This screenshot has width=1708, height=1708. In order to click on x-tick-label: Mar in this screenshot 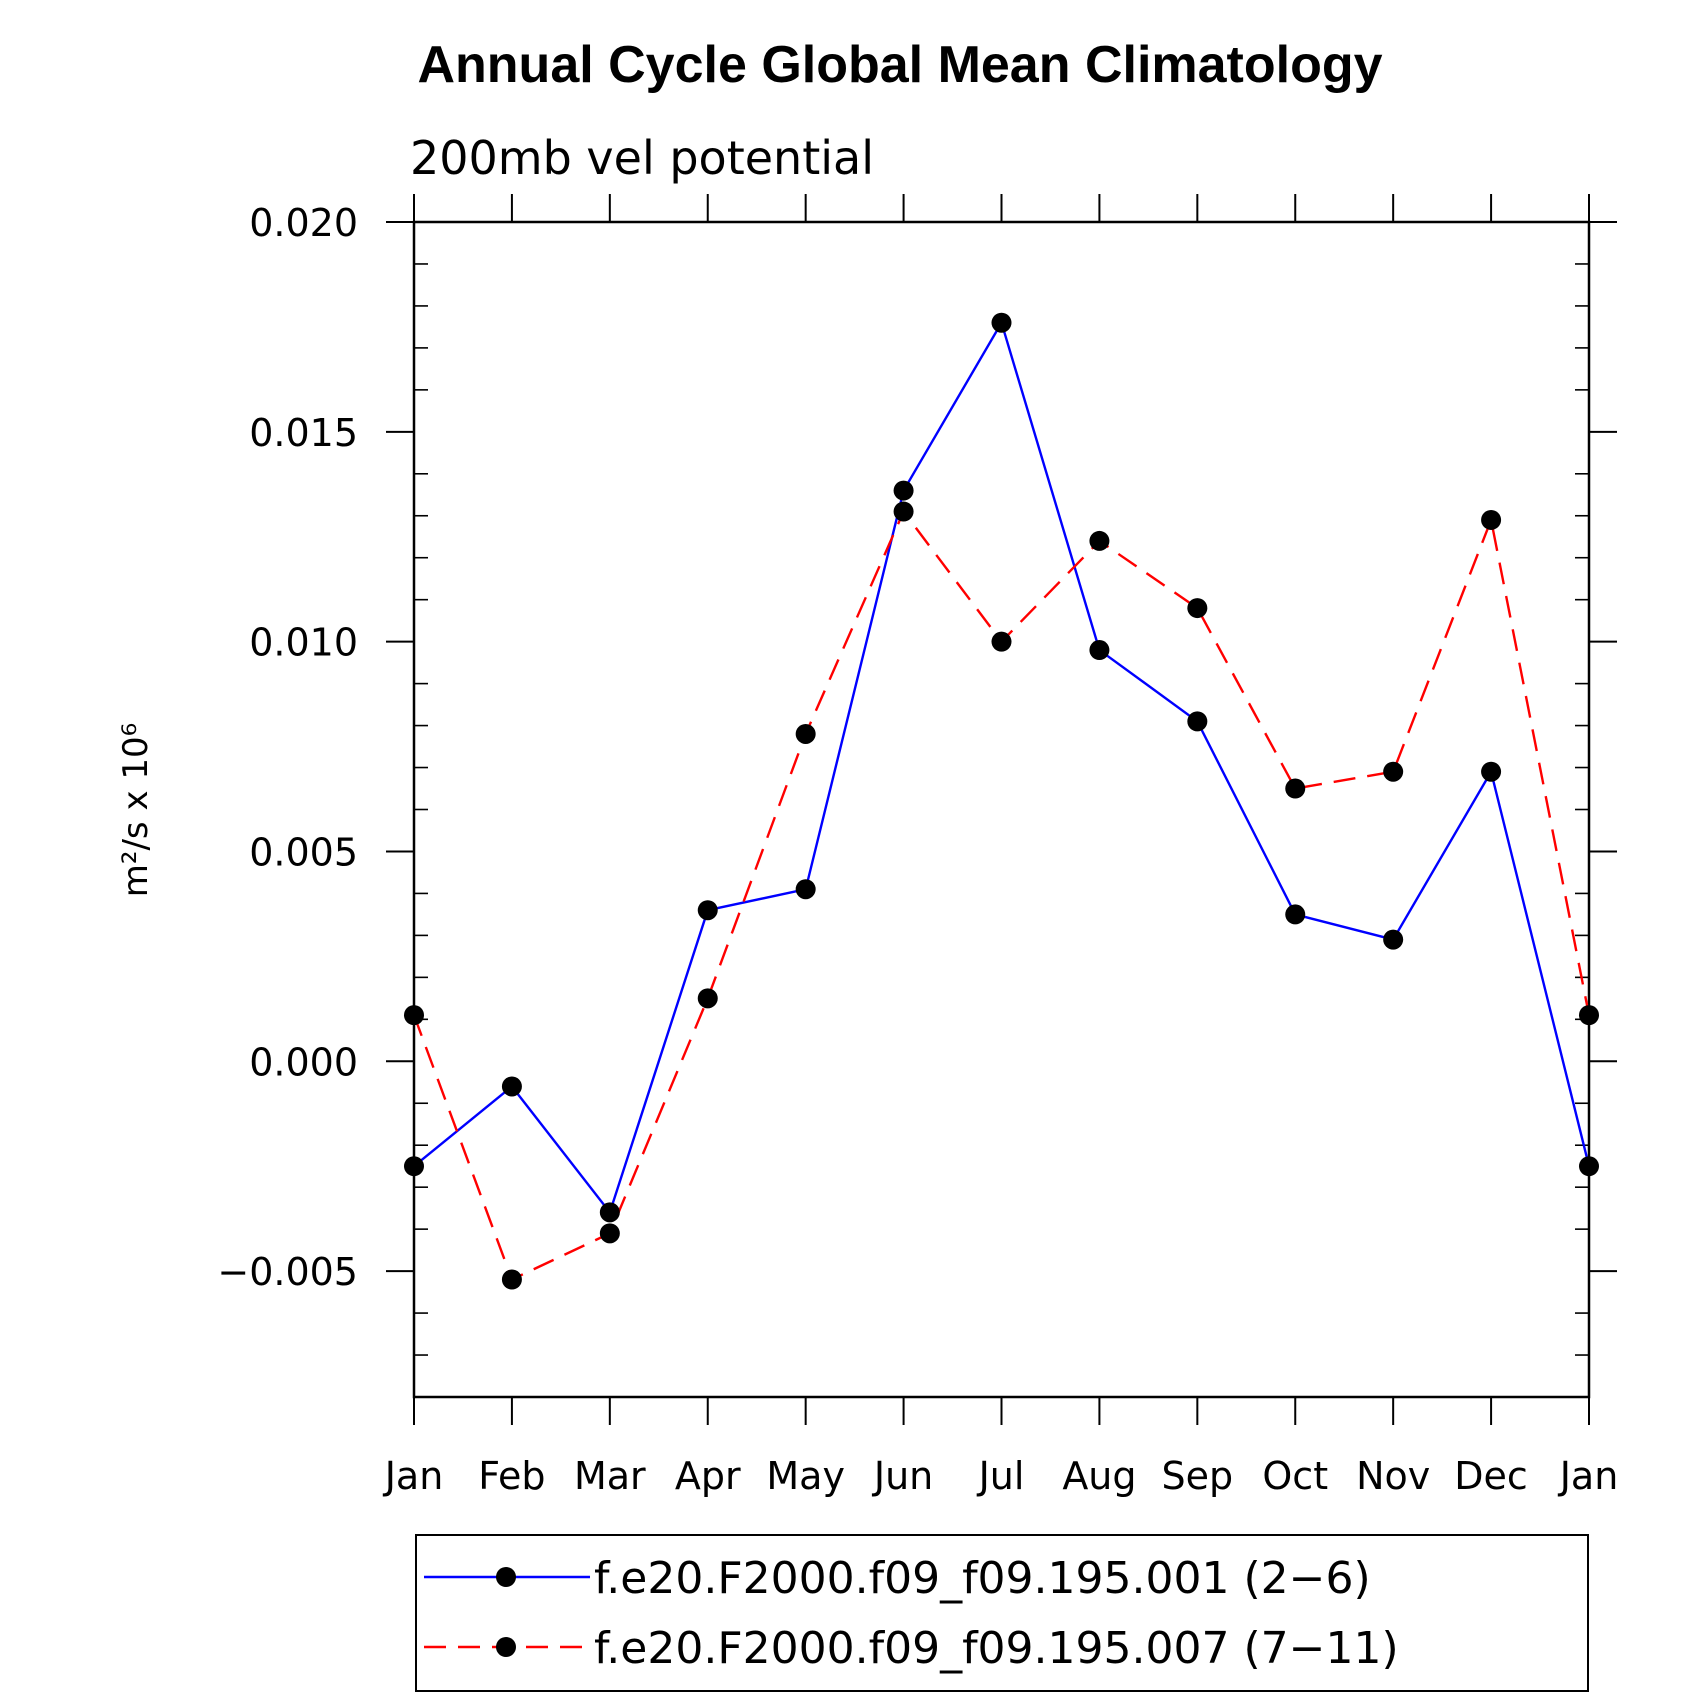, I will do `click(610, 1476)`.